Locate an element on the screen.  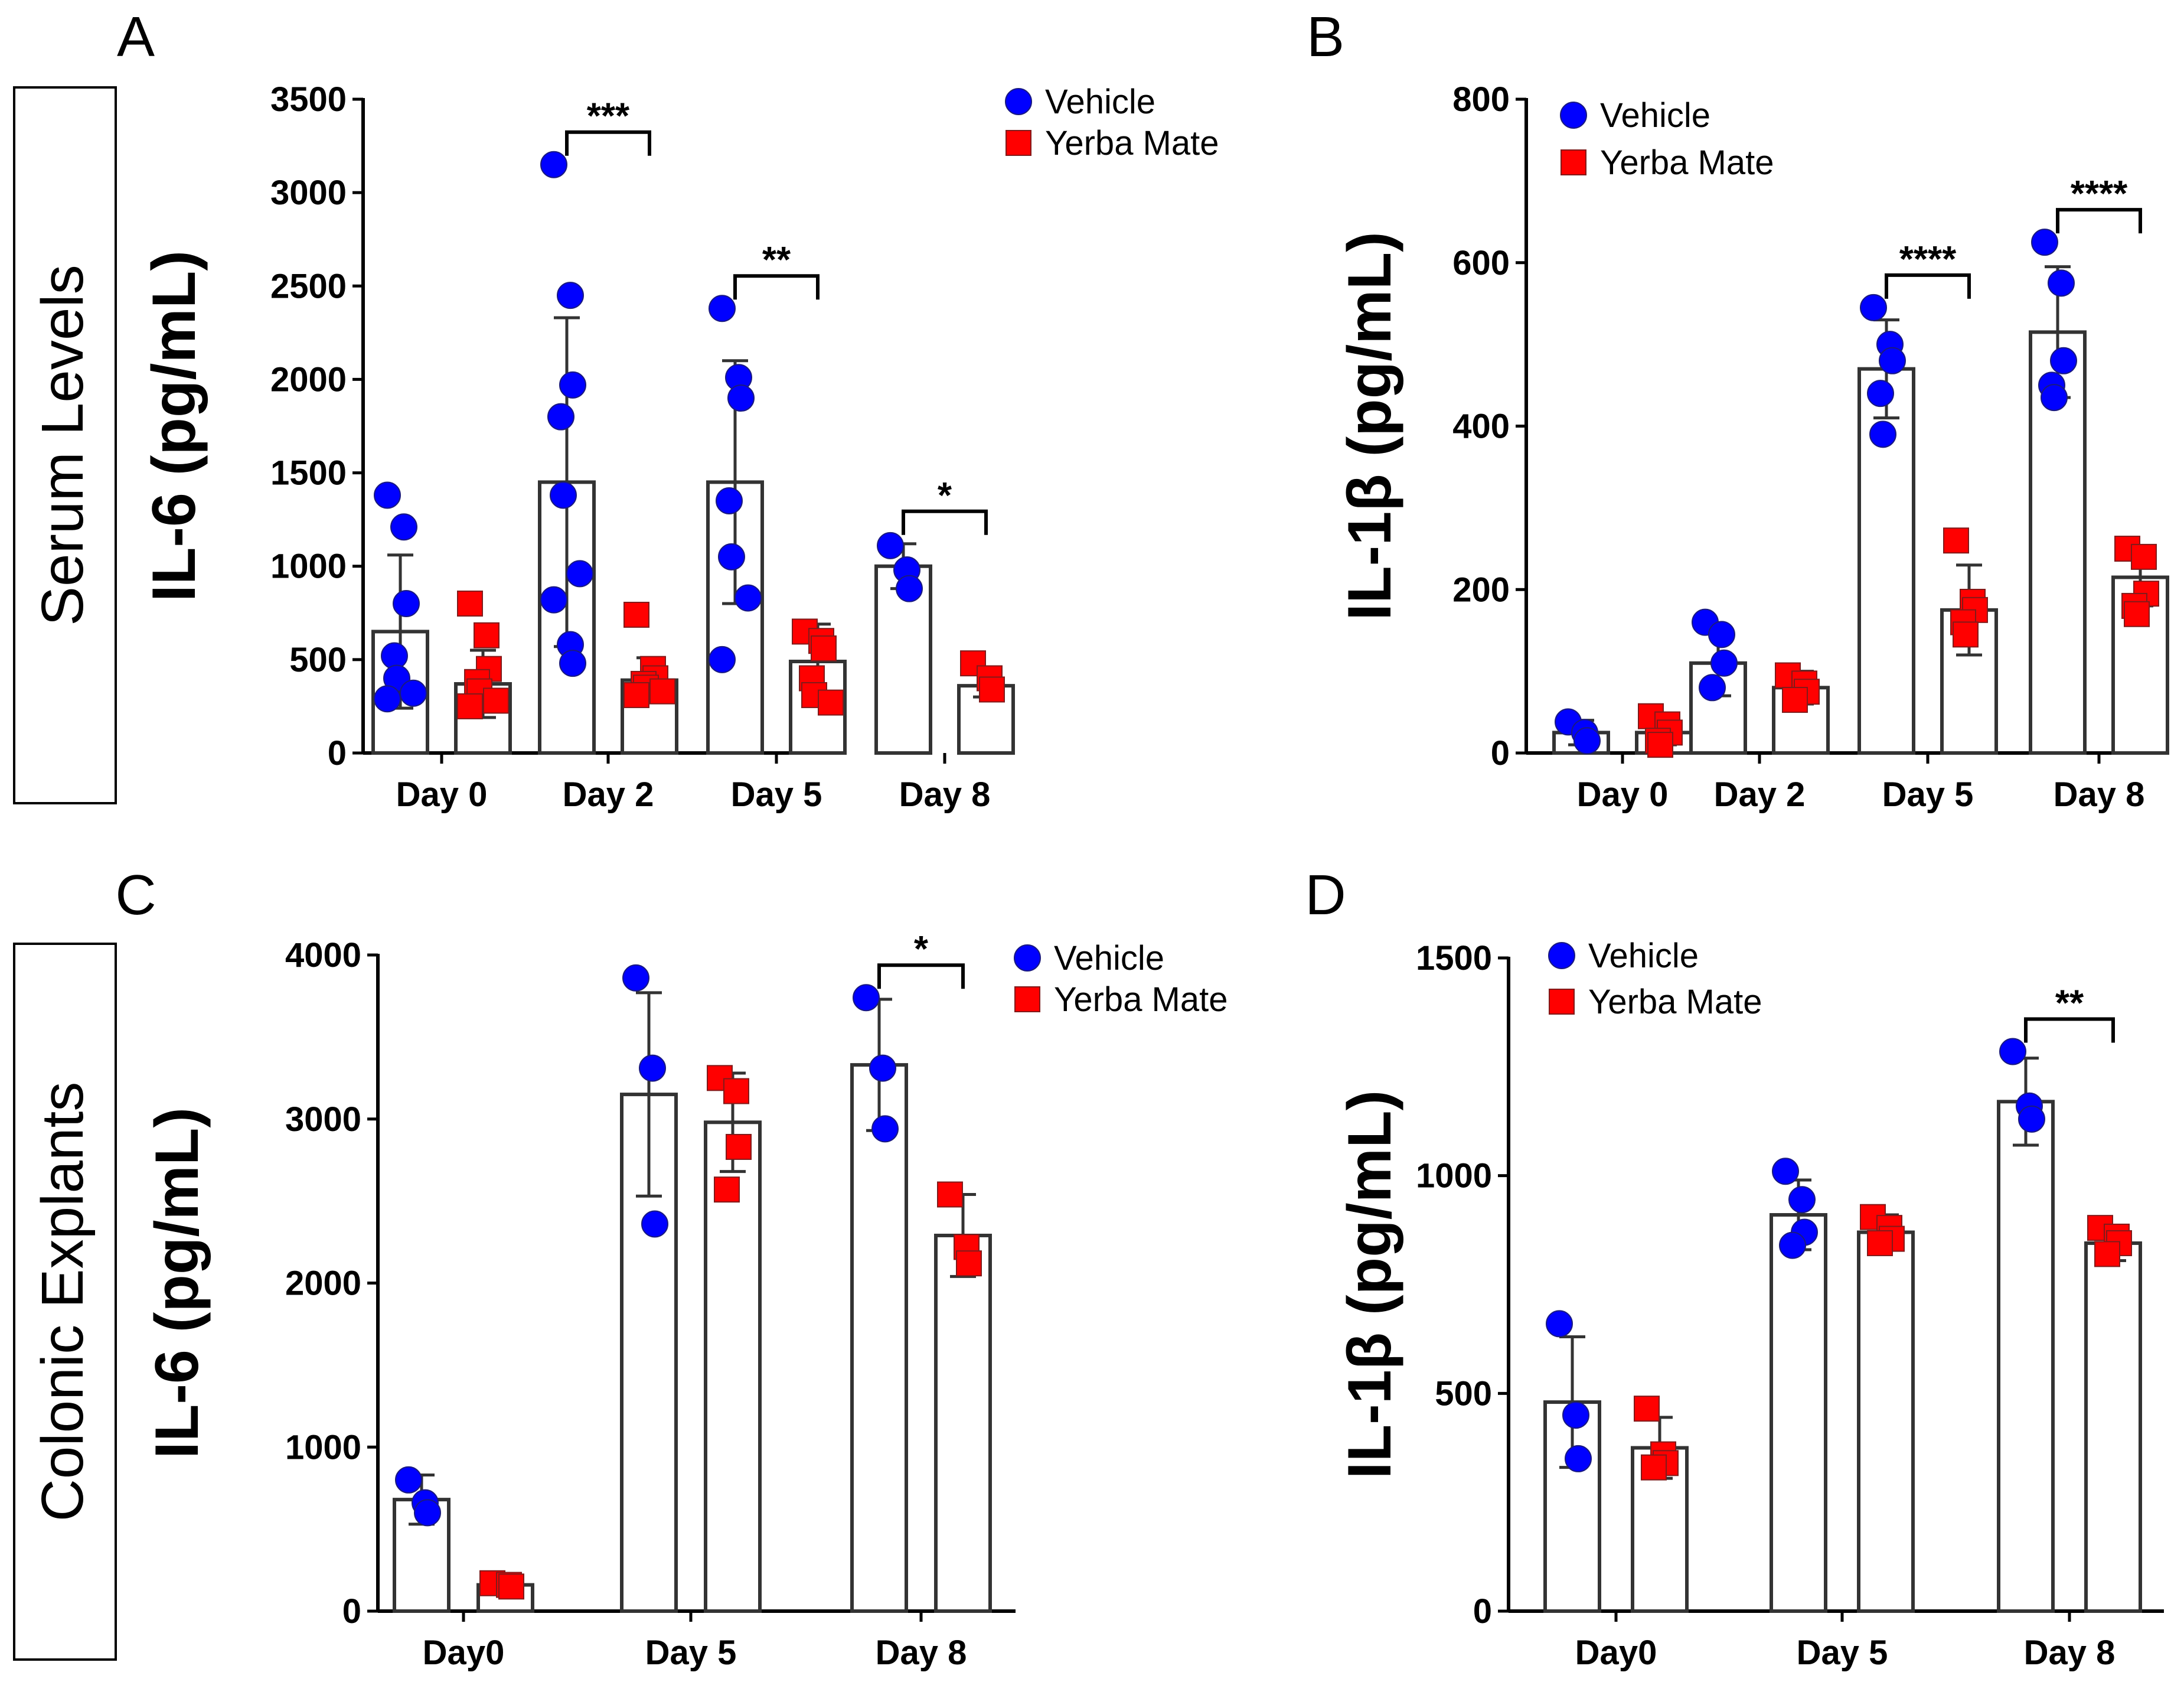
panel-letter: C is located at coordinates (135, 895).